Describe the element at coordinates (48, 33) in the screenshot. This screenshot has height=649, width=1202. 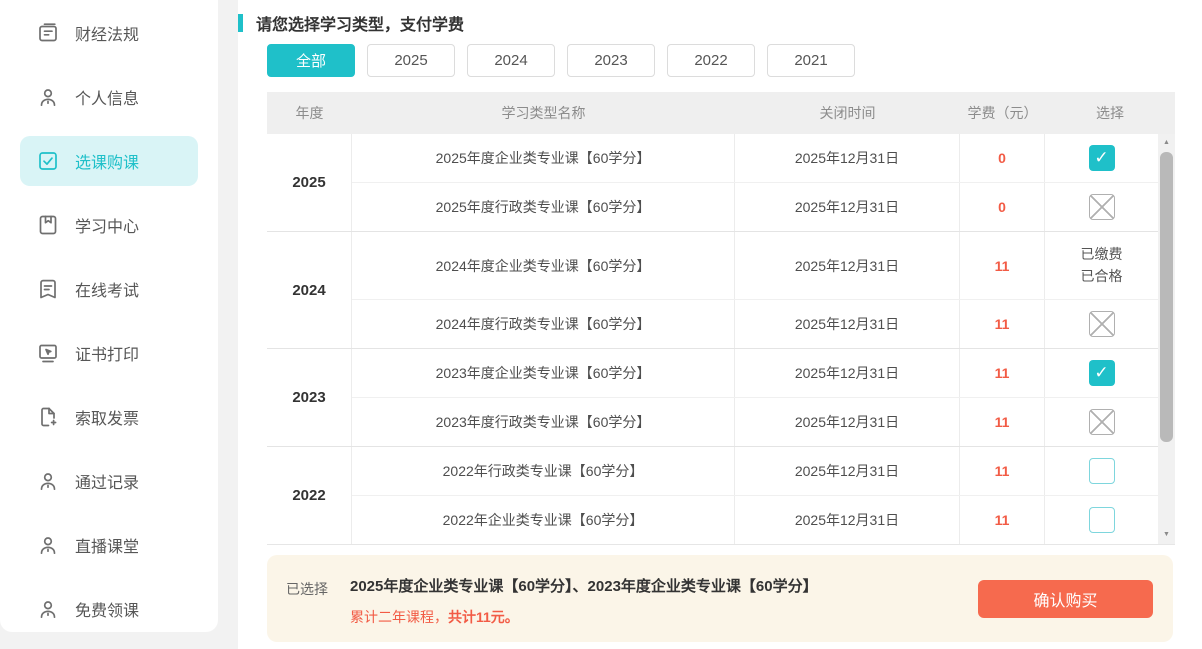
I see `ledger-icon` at that location.